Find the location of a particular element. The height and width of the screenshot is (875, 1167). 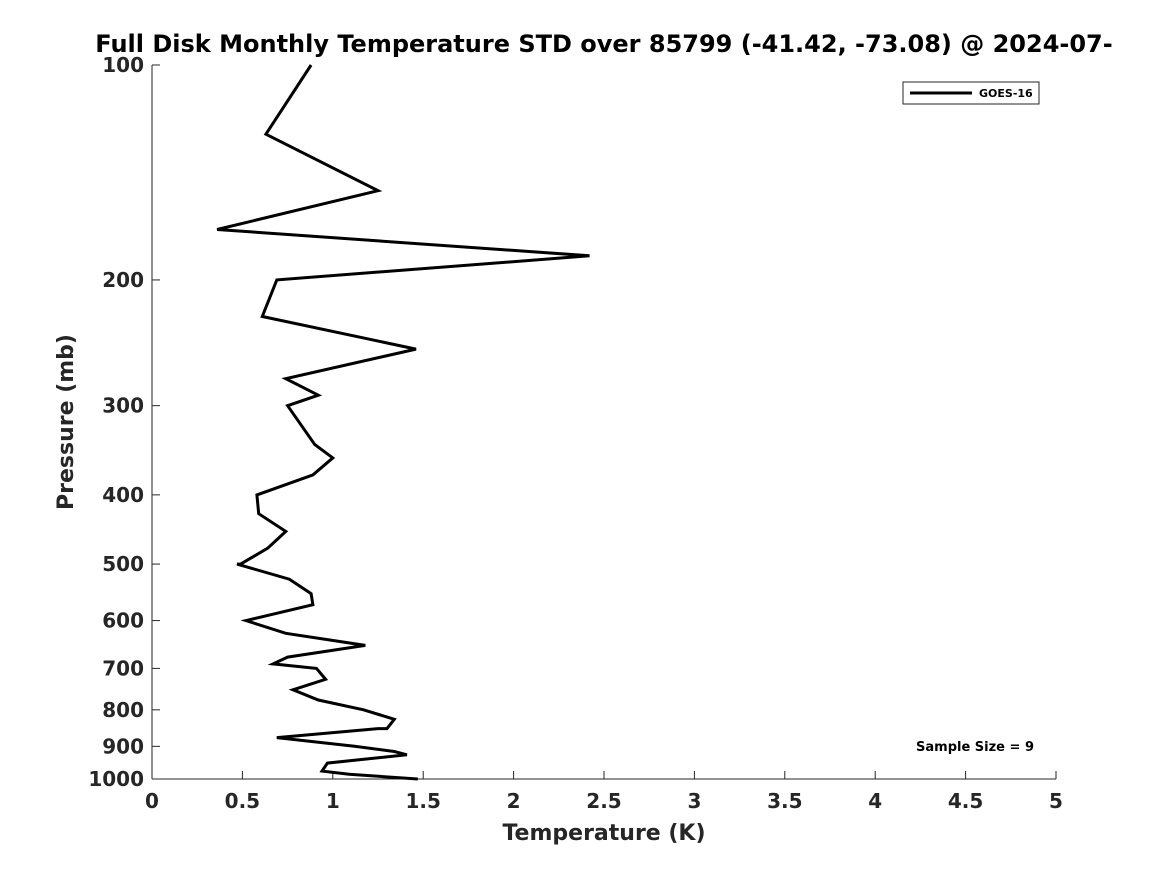

x-tick-label: 0.5 is located at coordinates (242, 801).